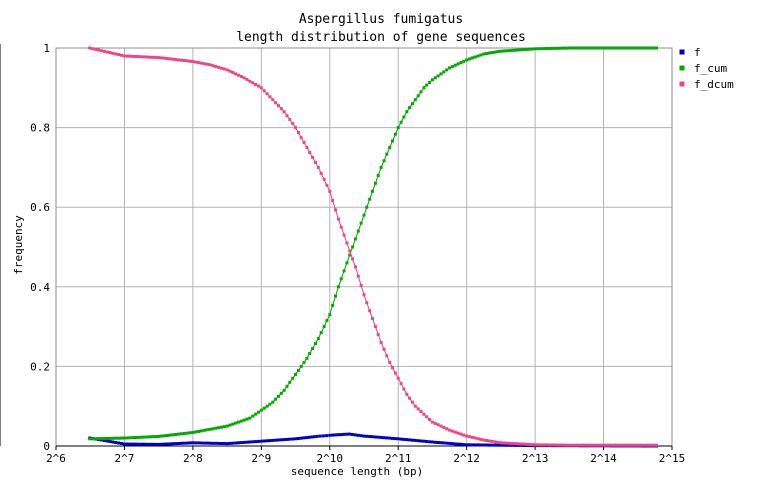 Image resolution: width=762 pixels, height=502 pixels. Describe the element at coordinates (672, 458) in the screenshot. I see `x-tick-label: 2^15` at that location.